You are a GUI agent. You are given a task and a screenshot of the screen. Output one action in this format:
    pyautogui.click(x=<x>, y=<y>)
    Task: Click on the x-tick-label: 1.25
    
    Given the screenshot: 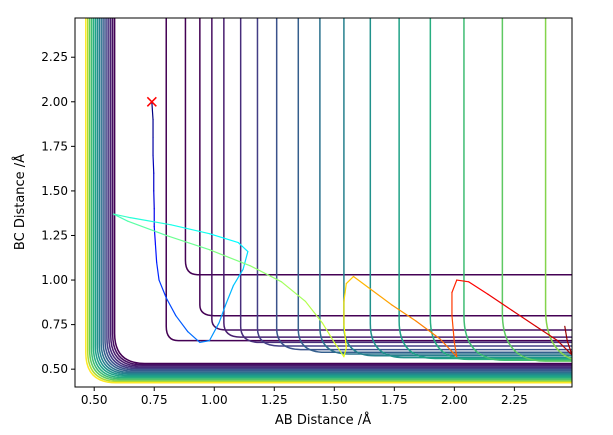 What is the action you would take?
    pyautogui.click(x=274, y=400)
    